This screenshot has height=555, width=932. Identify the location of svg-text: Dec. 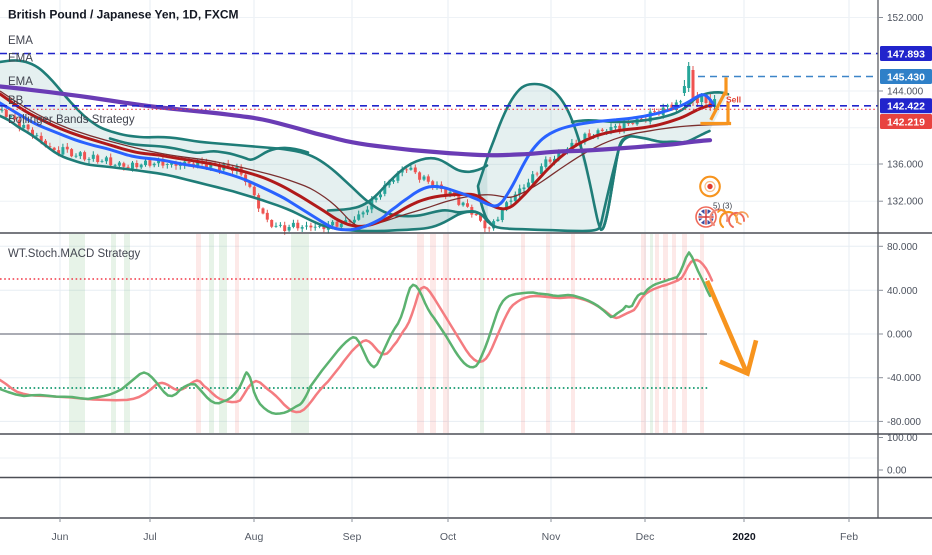
(645, 537).